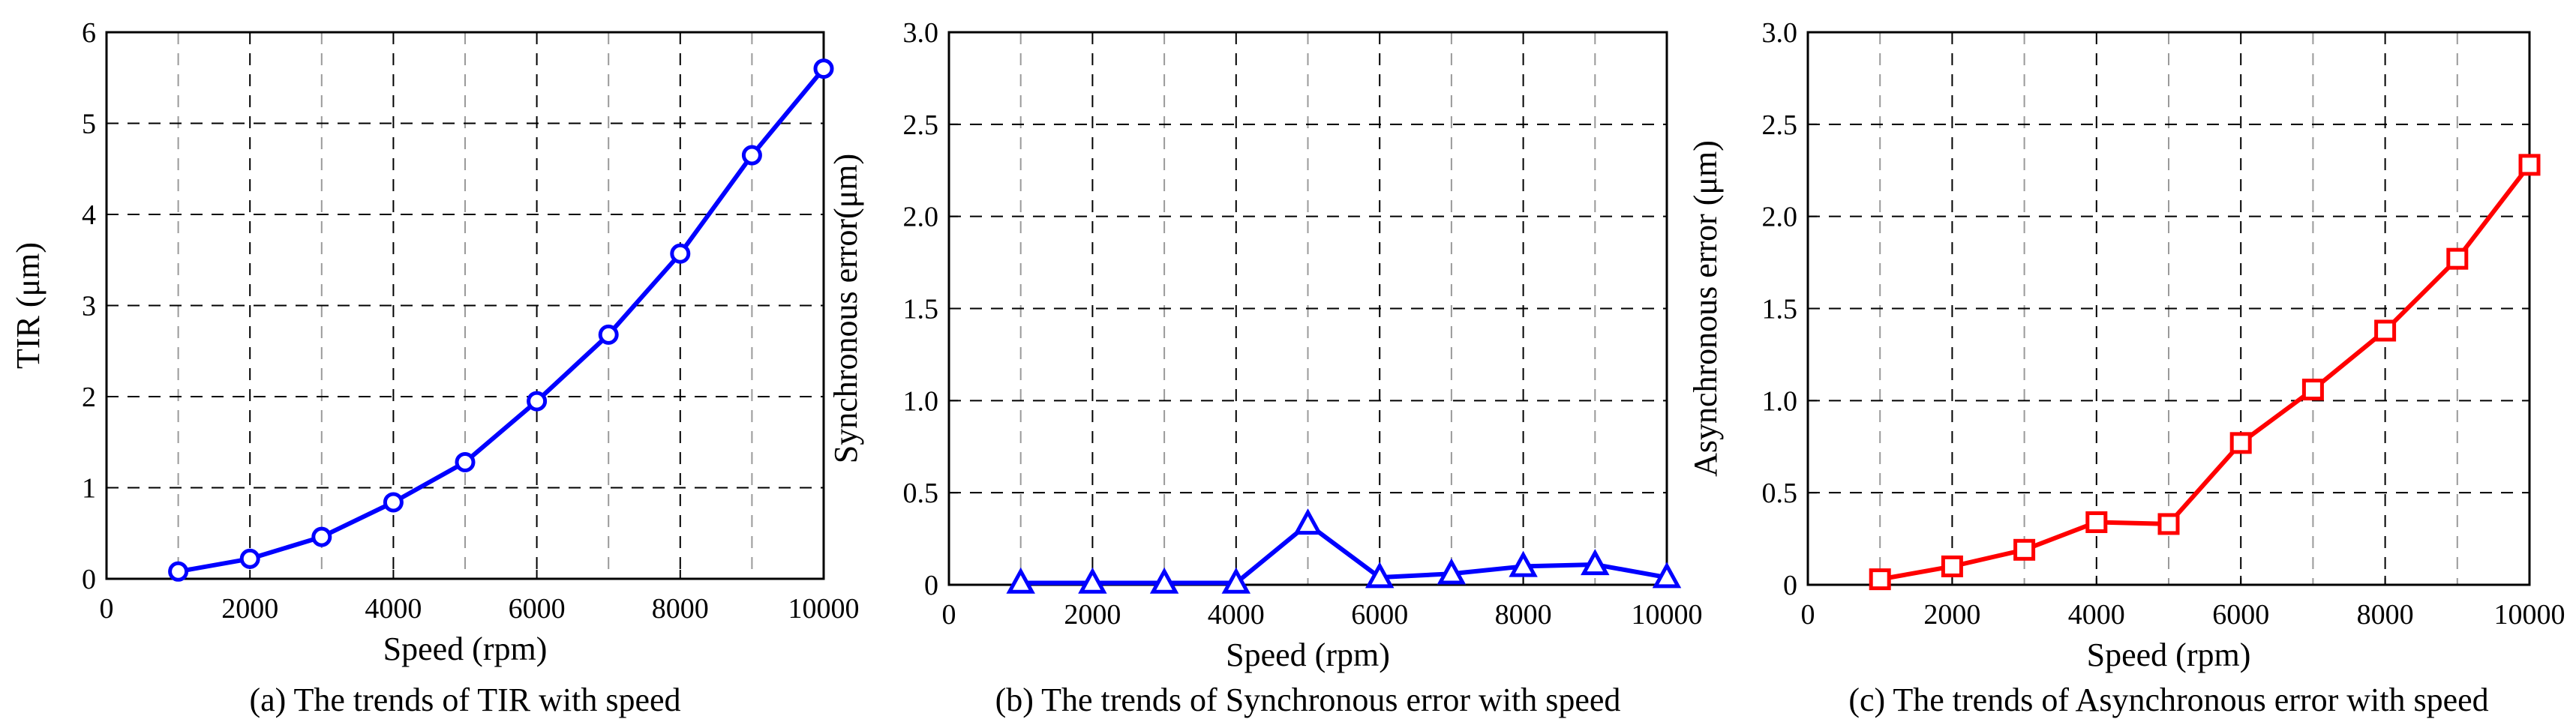 The height and width of the screenshot is (728, 2576). Describe the element at coordinates (845, 308) in the screenshot. I see `y-axis-title: Synchronous error(μm)` at that location.